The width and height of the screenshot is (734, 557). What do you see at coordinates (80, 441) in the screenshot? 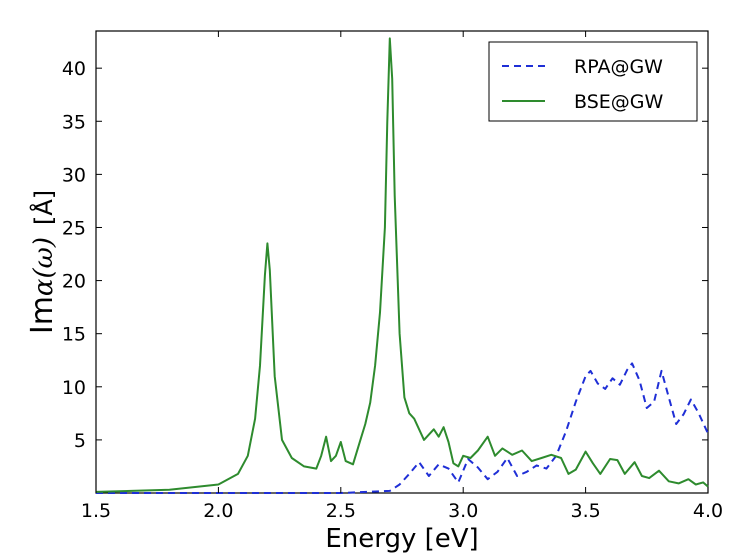
I see `y-tick-label: 5` at bounding box center [80, 441].